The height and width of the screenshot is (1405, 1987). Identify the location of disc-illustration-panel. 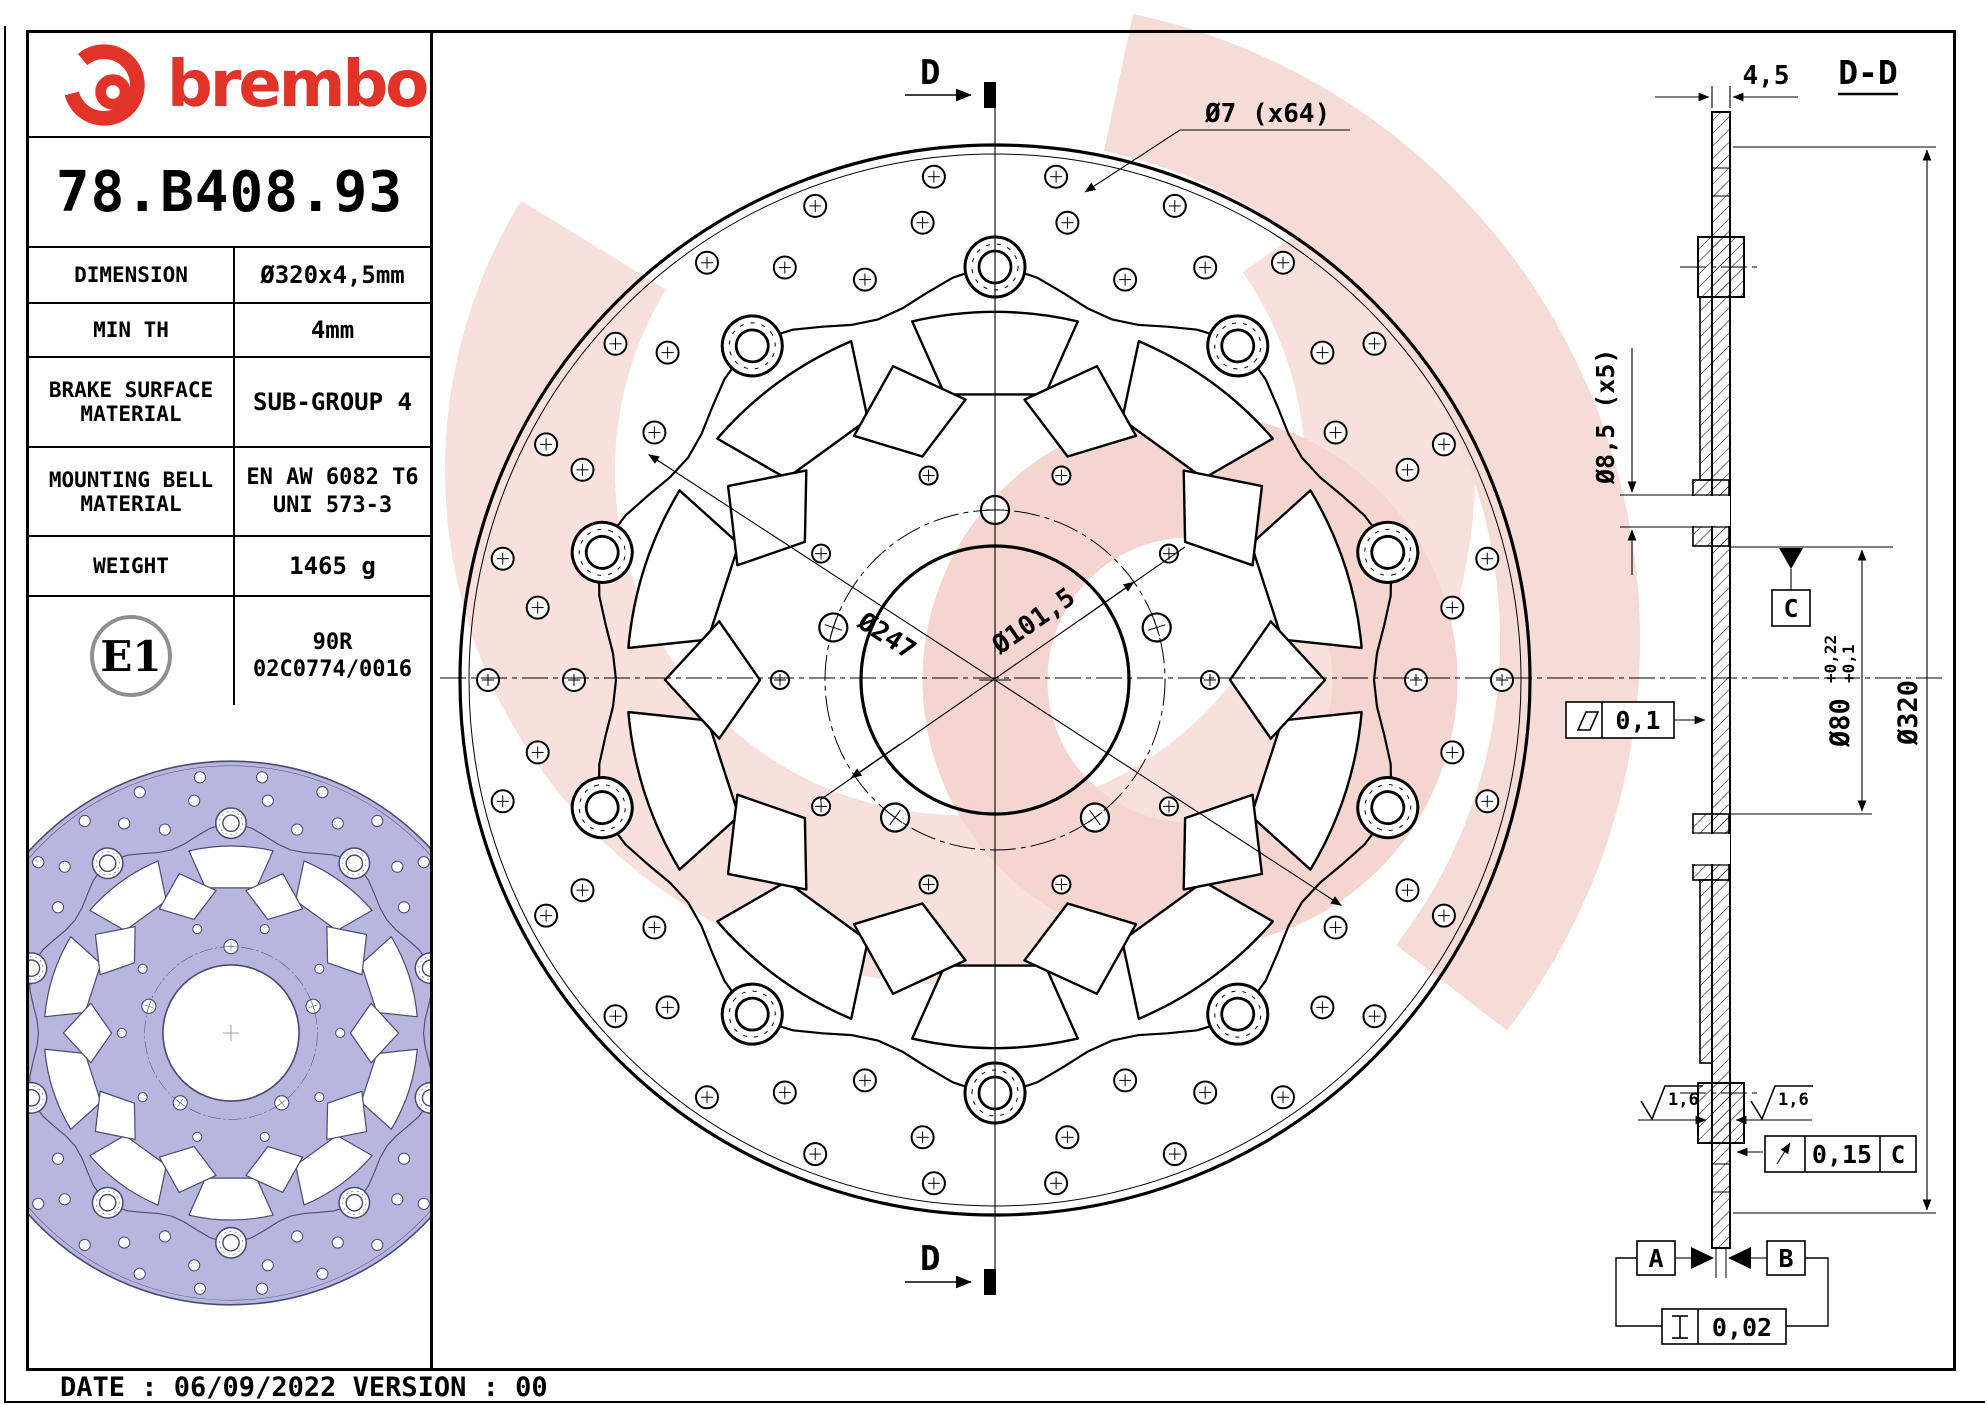
(229, 1037).